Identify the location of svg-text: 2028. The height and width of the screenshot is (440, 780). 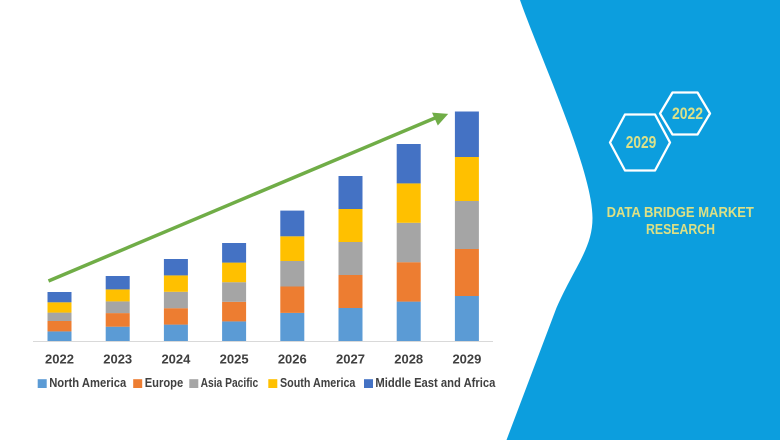
(408, 358).